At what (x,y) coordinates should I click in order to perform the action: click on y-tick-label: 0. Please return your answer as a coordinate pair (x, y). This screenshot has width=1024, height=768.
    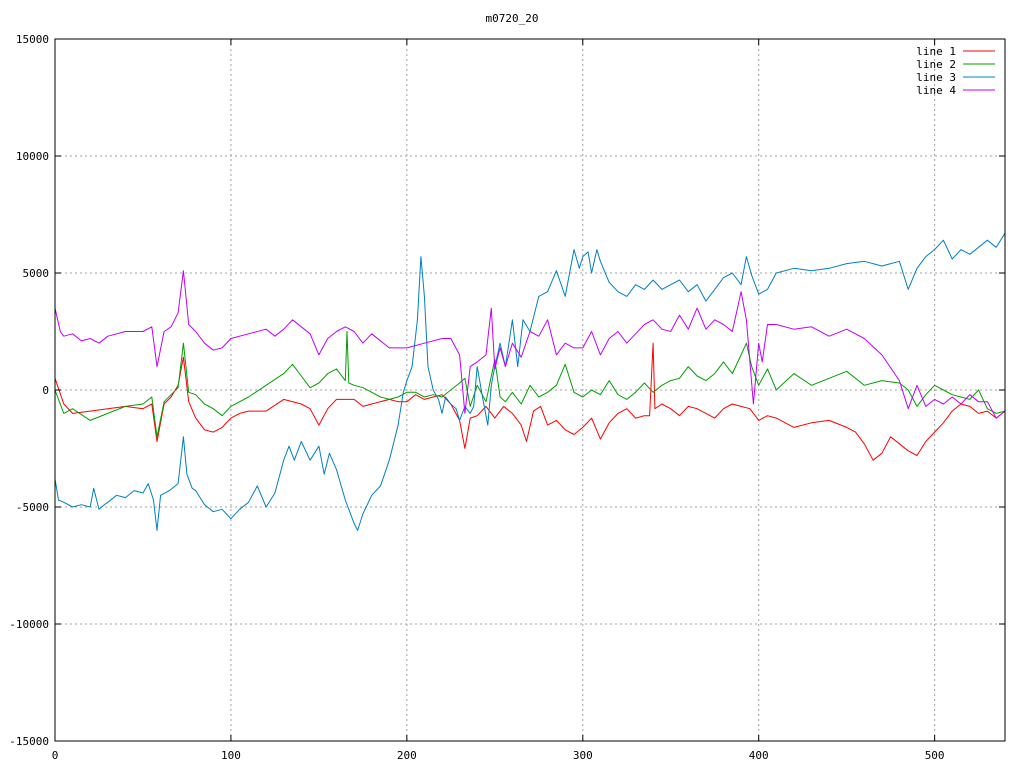
    Looking at the image, I should click on (45, 390).